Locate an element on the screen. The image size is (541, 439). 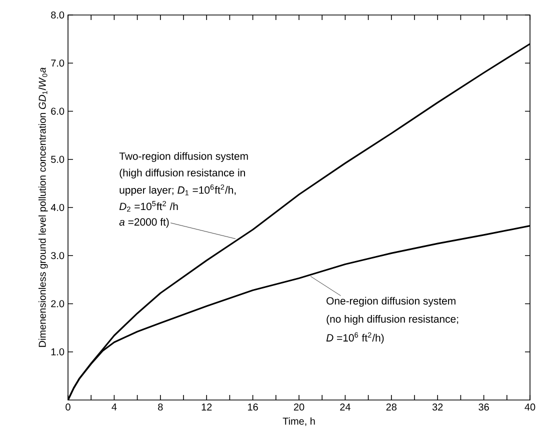
y-tick-label: 1.0 is located at coordinates (57, 352).